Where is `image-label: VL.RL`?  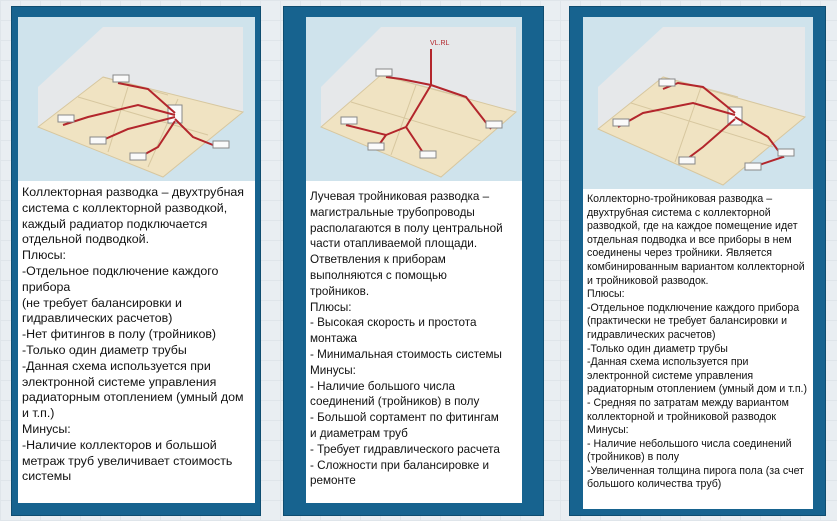 image-label: VL.RL is located at coordinates (440, 43).